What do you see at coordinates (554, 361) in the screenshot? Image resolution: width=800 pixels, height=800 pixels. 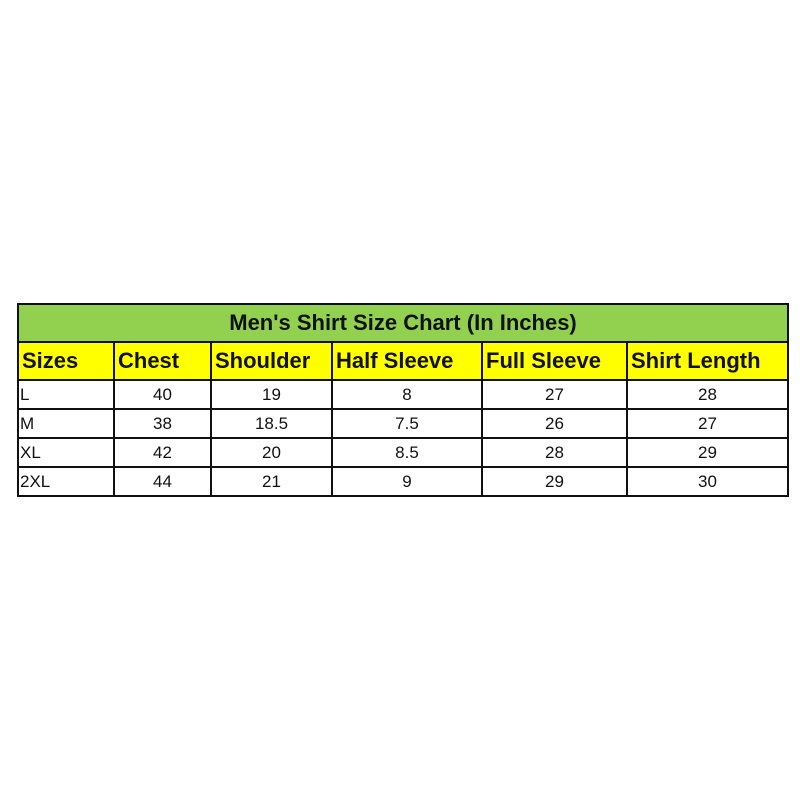 I see `header-full-sleeve: Full Sleeve` at bounding box center [554, 361].